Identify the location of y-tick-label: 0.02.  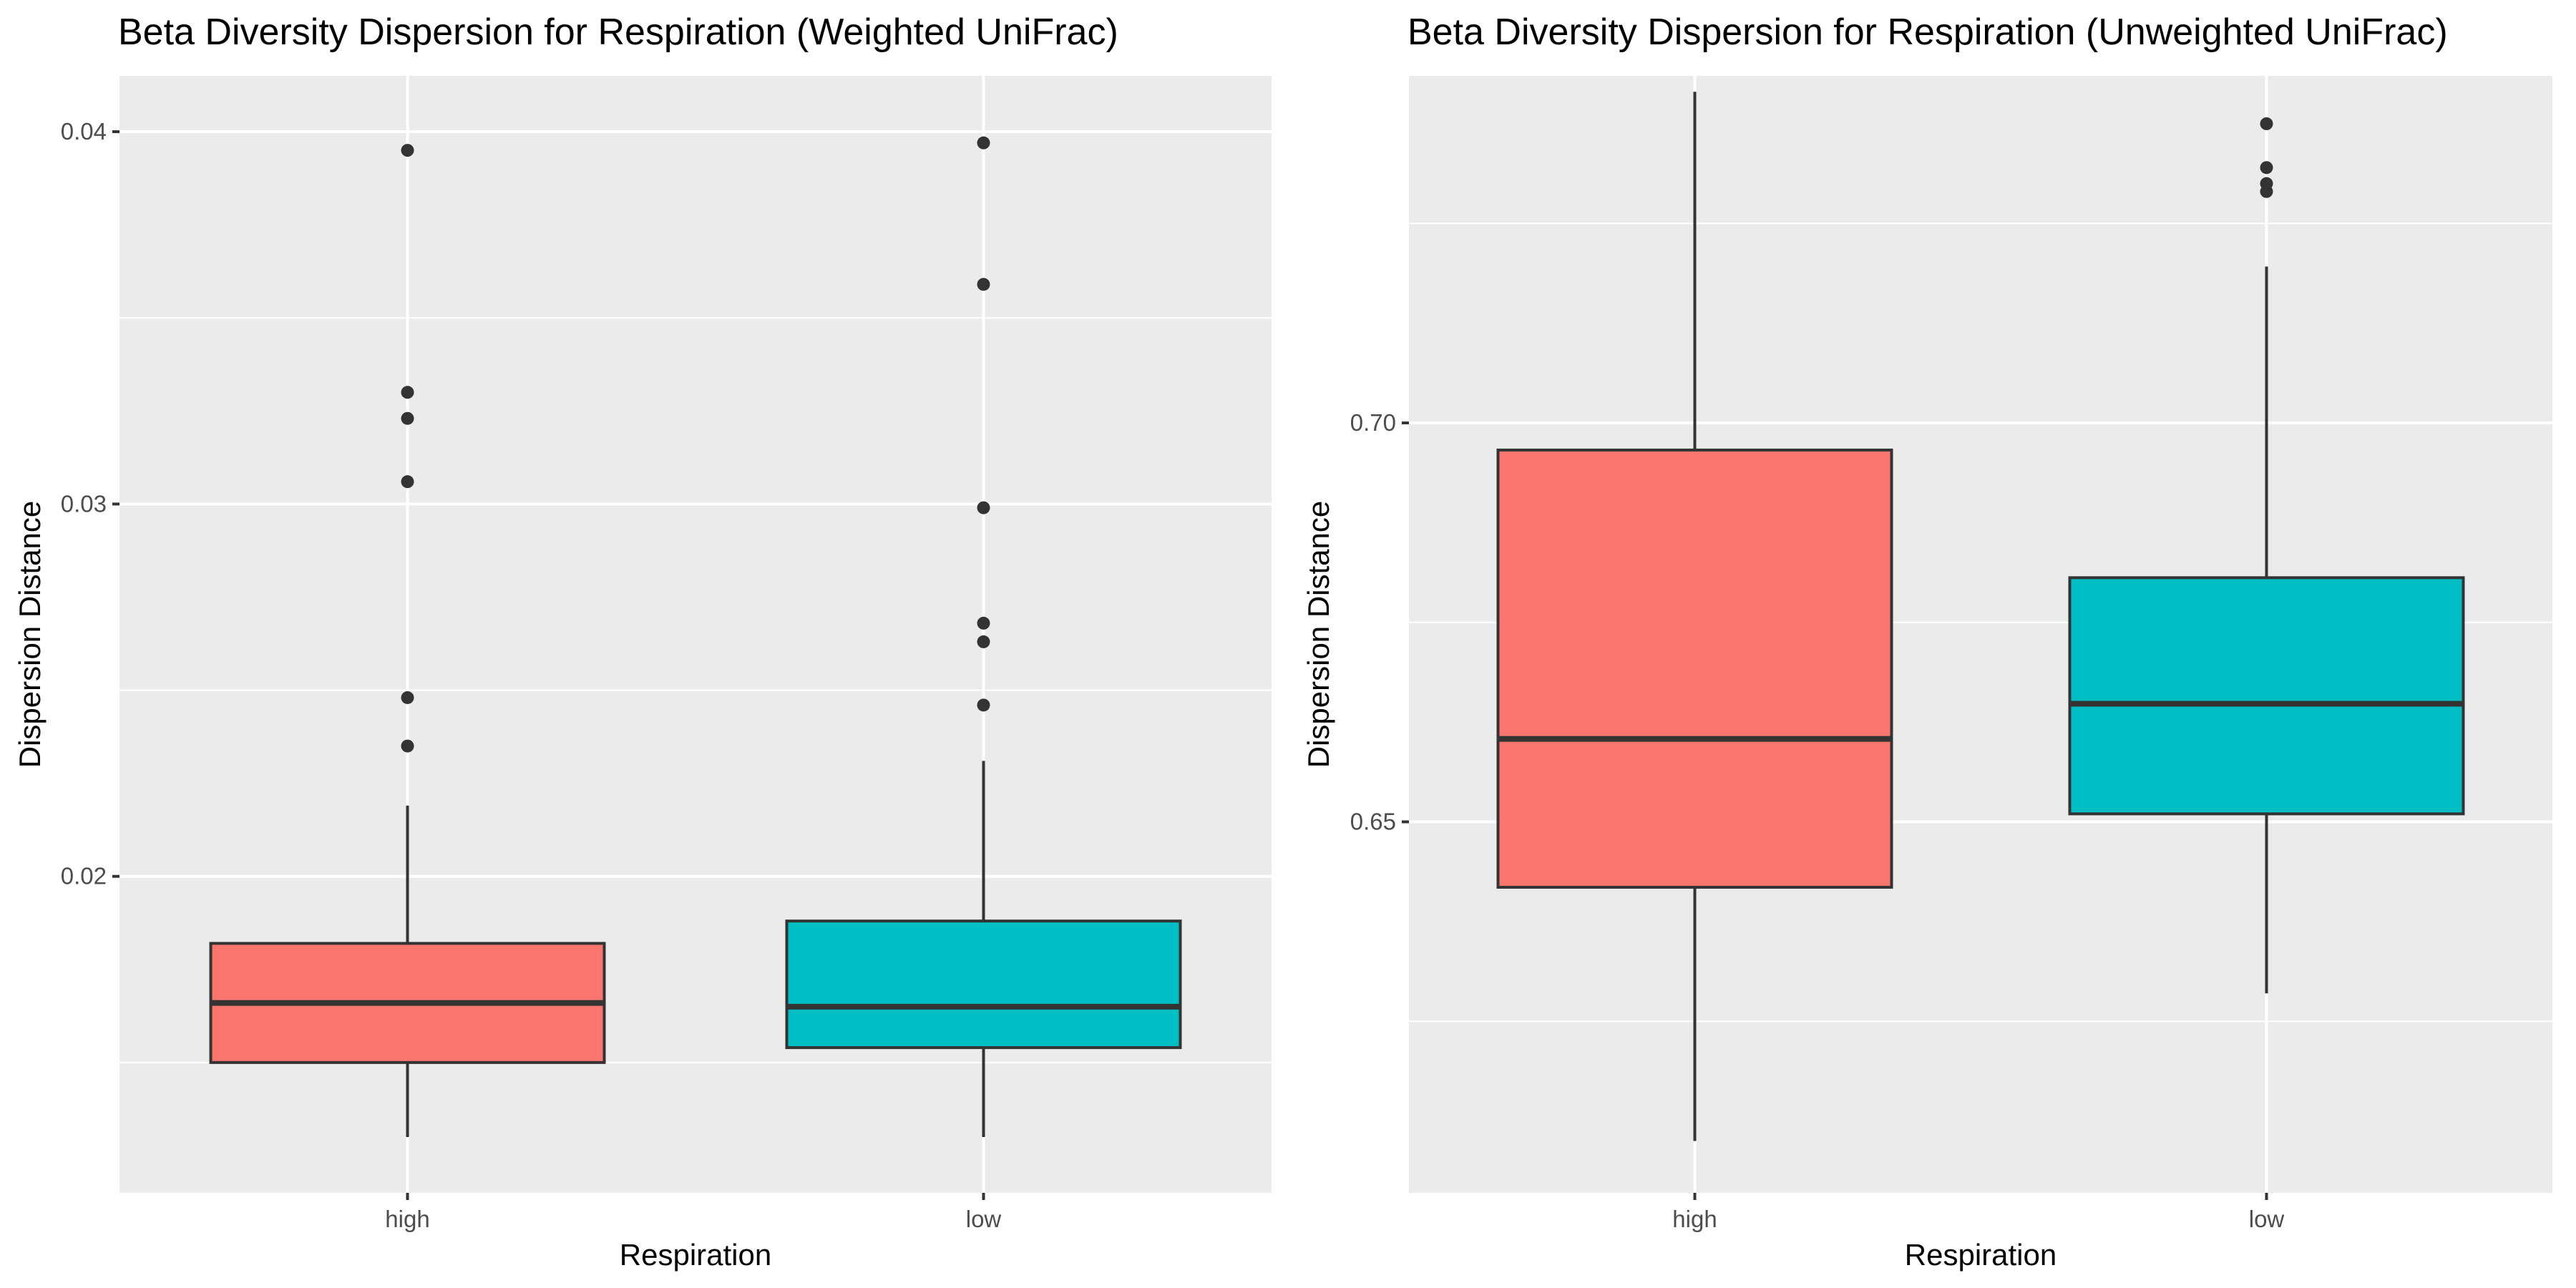
(84, 876).